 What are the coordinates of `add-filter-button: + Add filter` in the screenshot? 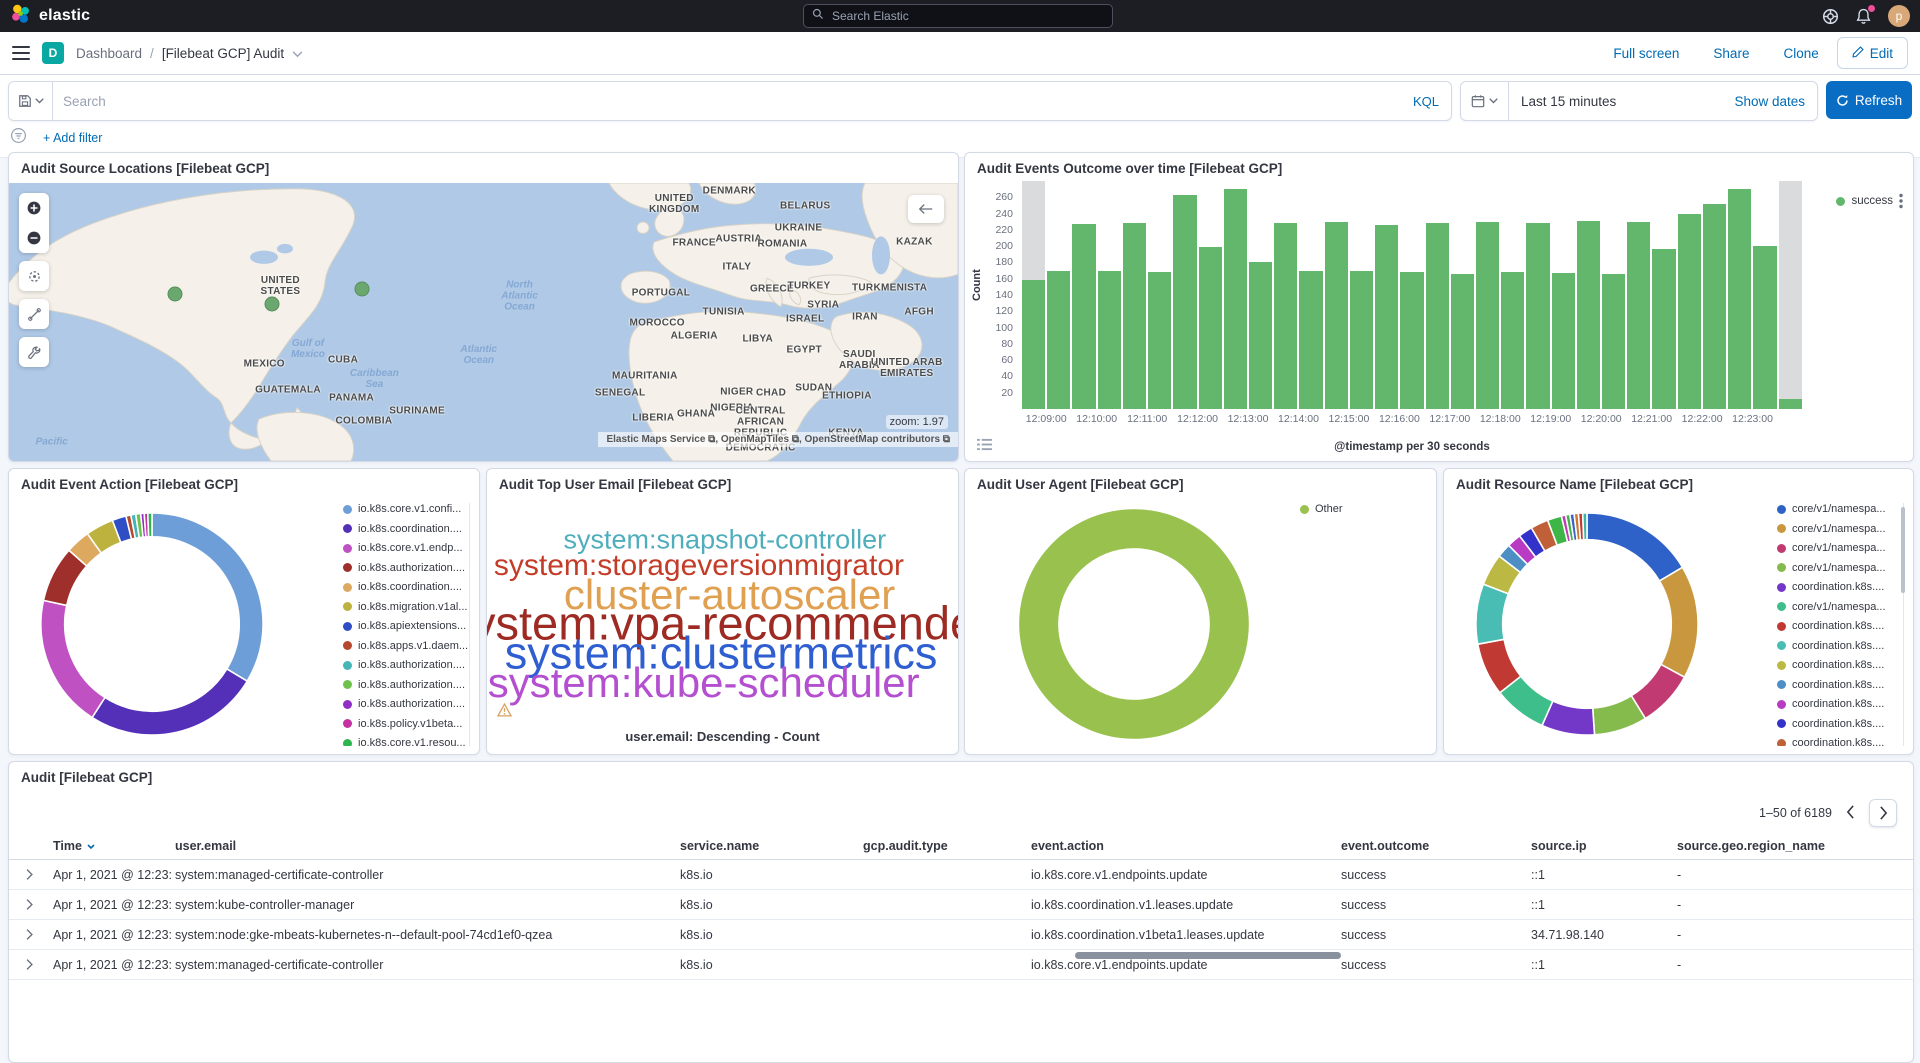 It's located at (72, 138).